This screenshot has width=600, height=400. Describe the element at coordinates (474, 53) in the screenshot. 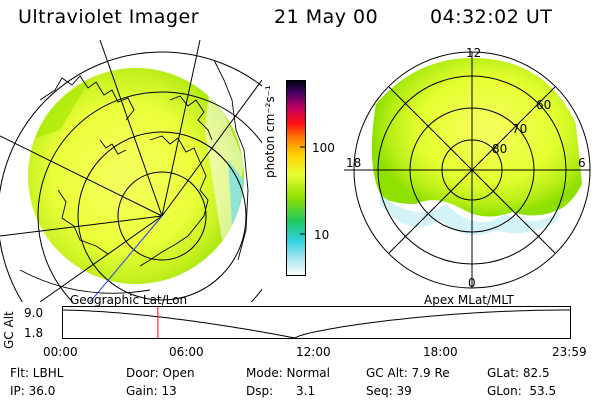

I see `mlt-label-12: 12` at that location.